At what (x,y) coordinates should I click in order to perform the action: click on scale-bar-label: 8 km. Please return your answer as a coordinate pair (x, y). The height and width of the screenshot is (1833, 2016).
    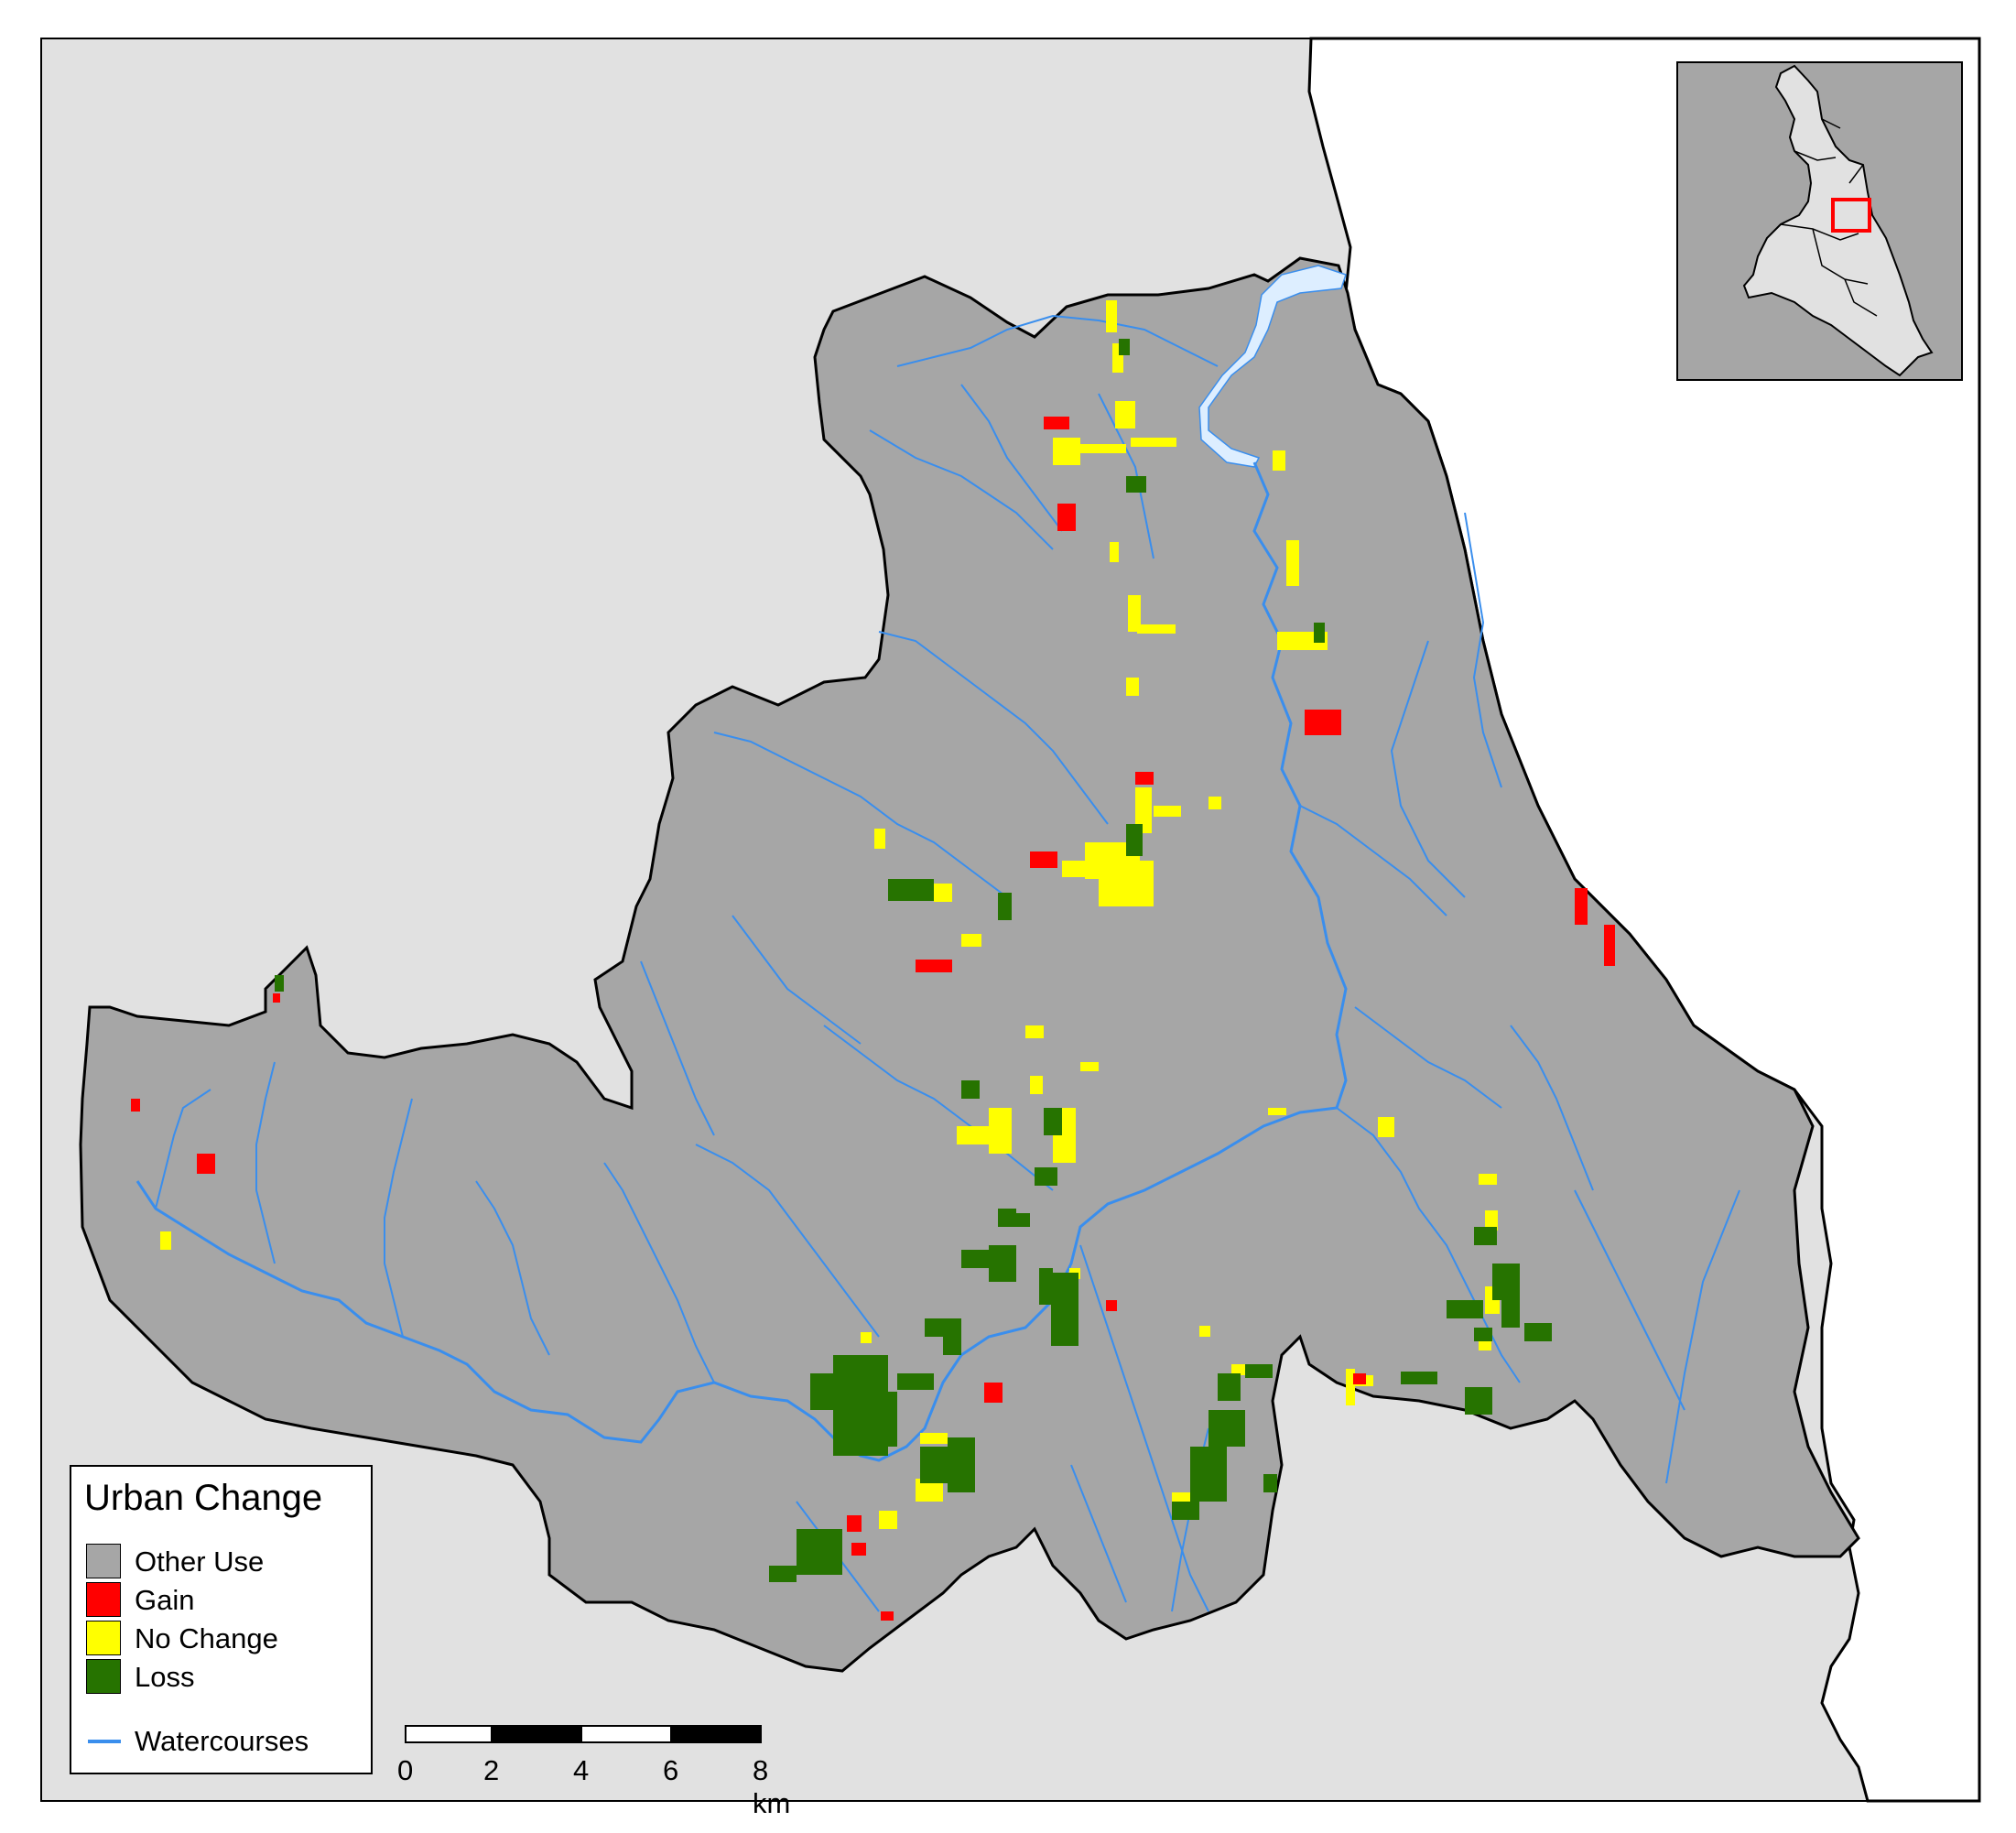
    Looking at the image, I should click on (772, 1787).